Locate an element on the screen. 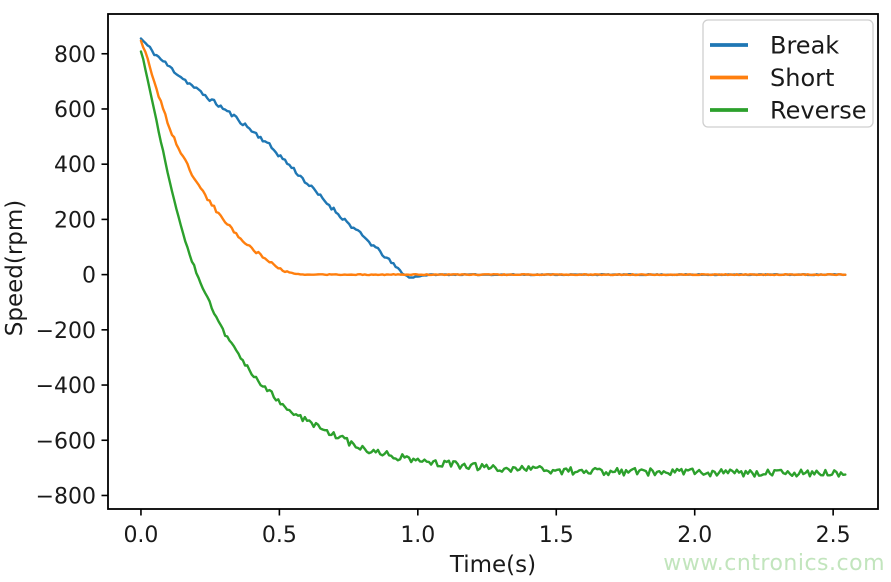 This screenshot has height=582, width=891. x-tick-label: 0.5 is located at coordinates (279, 535).